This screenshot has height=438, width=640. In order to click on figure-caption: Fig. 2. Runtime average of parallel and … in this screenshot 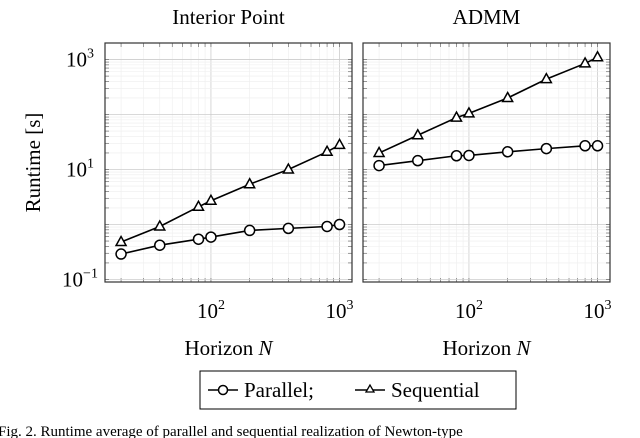, I will do `click(231, 431)`.